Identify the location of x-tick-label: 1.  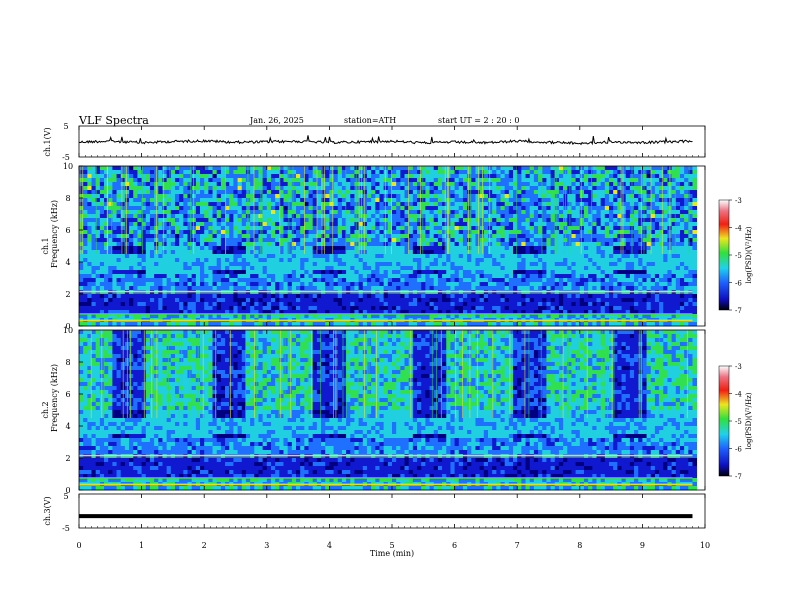
(141, 545).